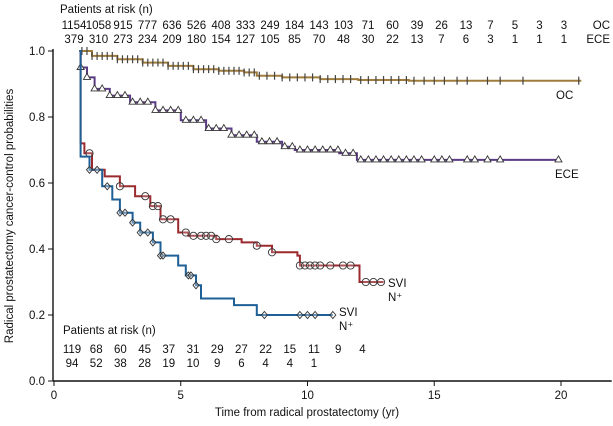 The height and width of the screenshot is (426, 613). I want to click on risk-count: 105, so click(269, 40).